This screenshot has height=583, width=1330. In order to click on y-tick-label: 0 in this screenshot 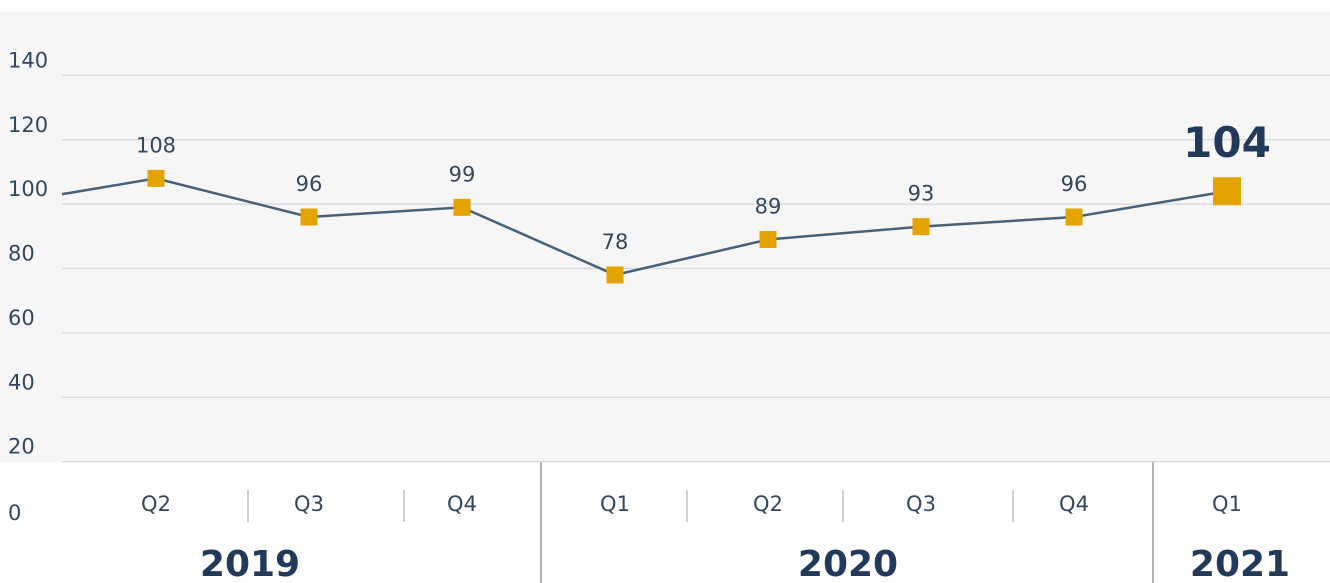, I will do `click(14, 513)`.